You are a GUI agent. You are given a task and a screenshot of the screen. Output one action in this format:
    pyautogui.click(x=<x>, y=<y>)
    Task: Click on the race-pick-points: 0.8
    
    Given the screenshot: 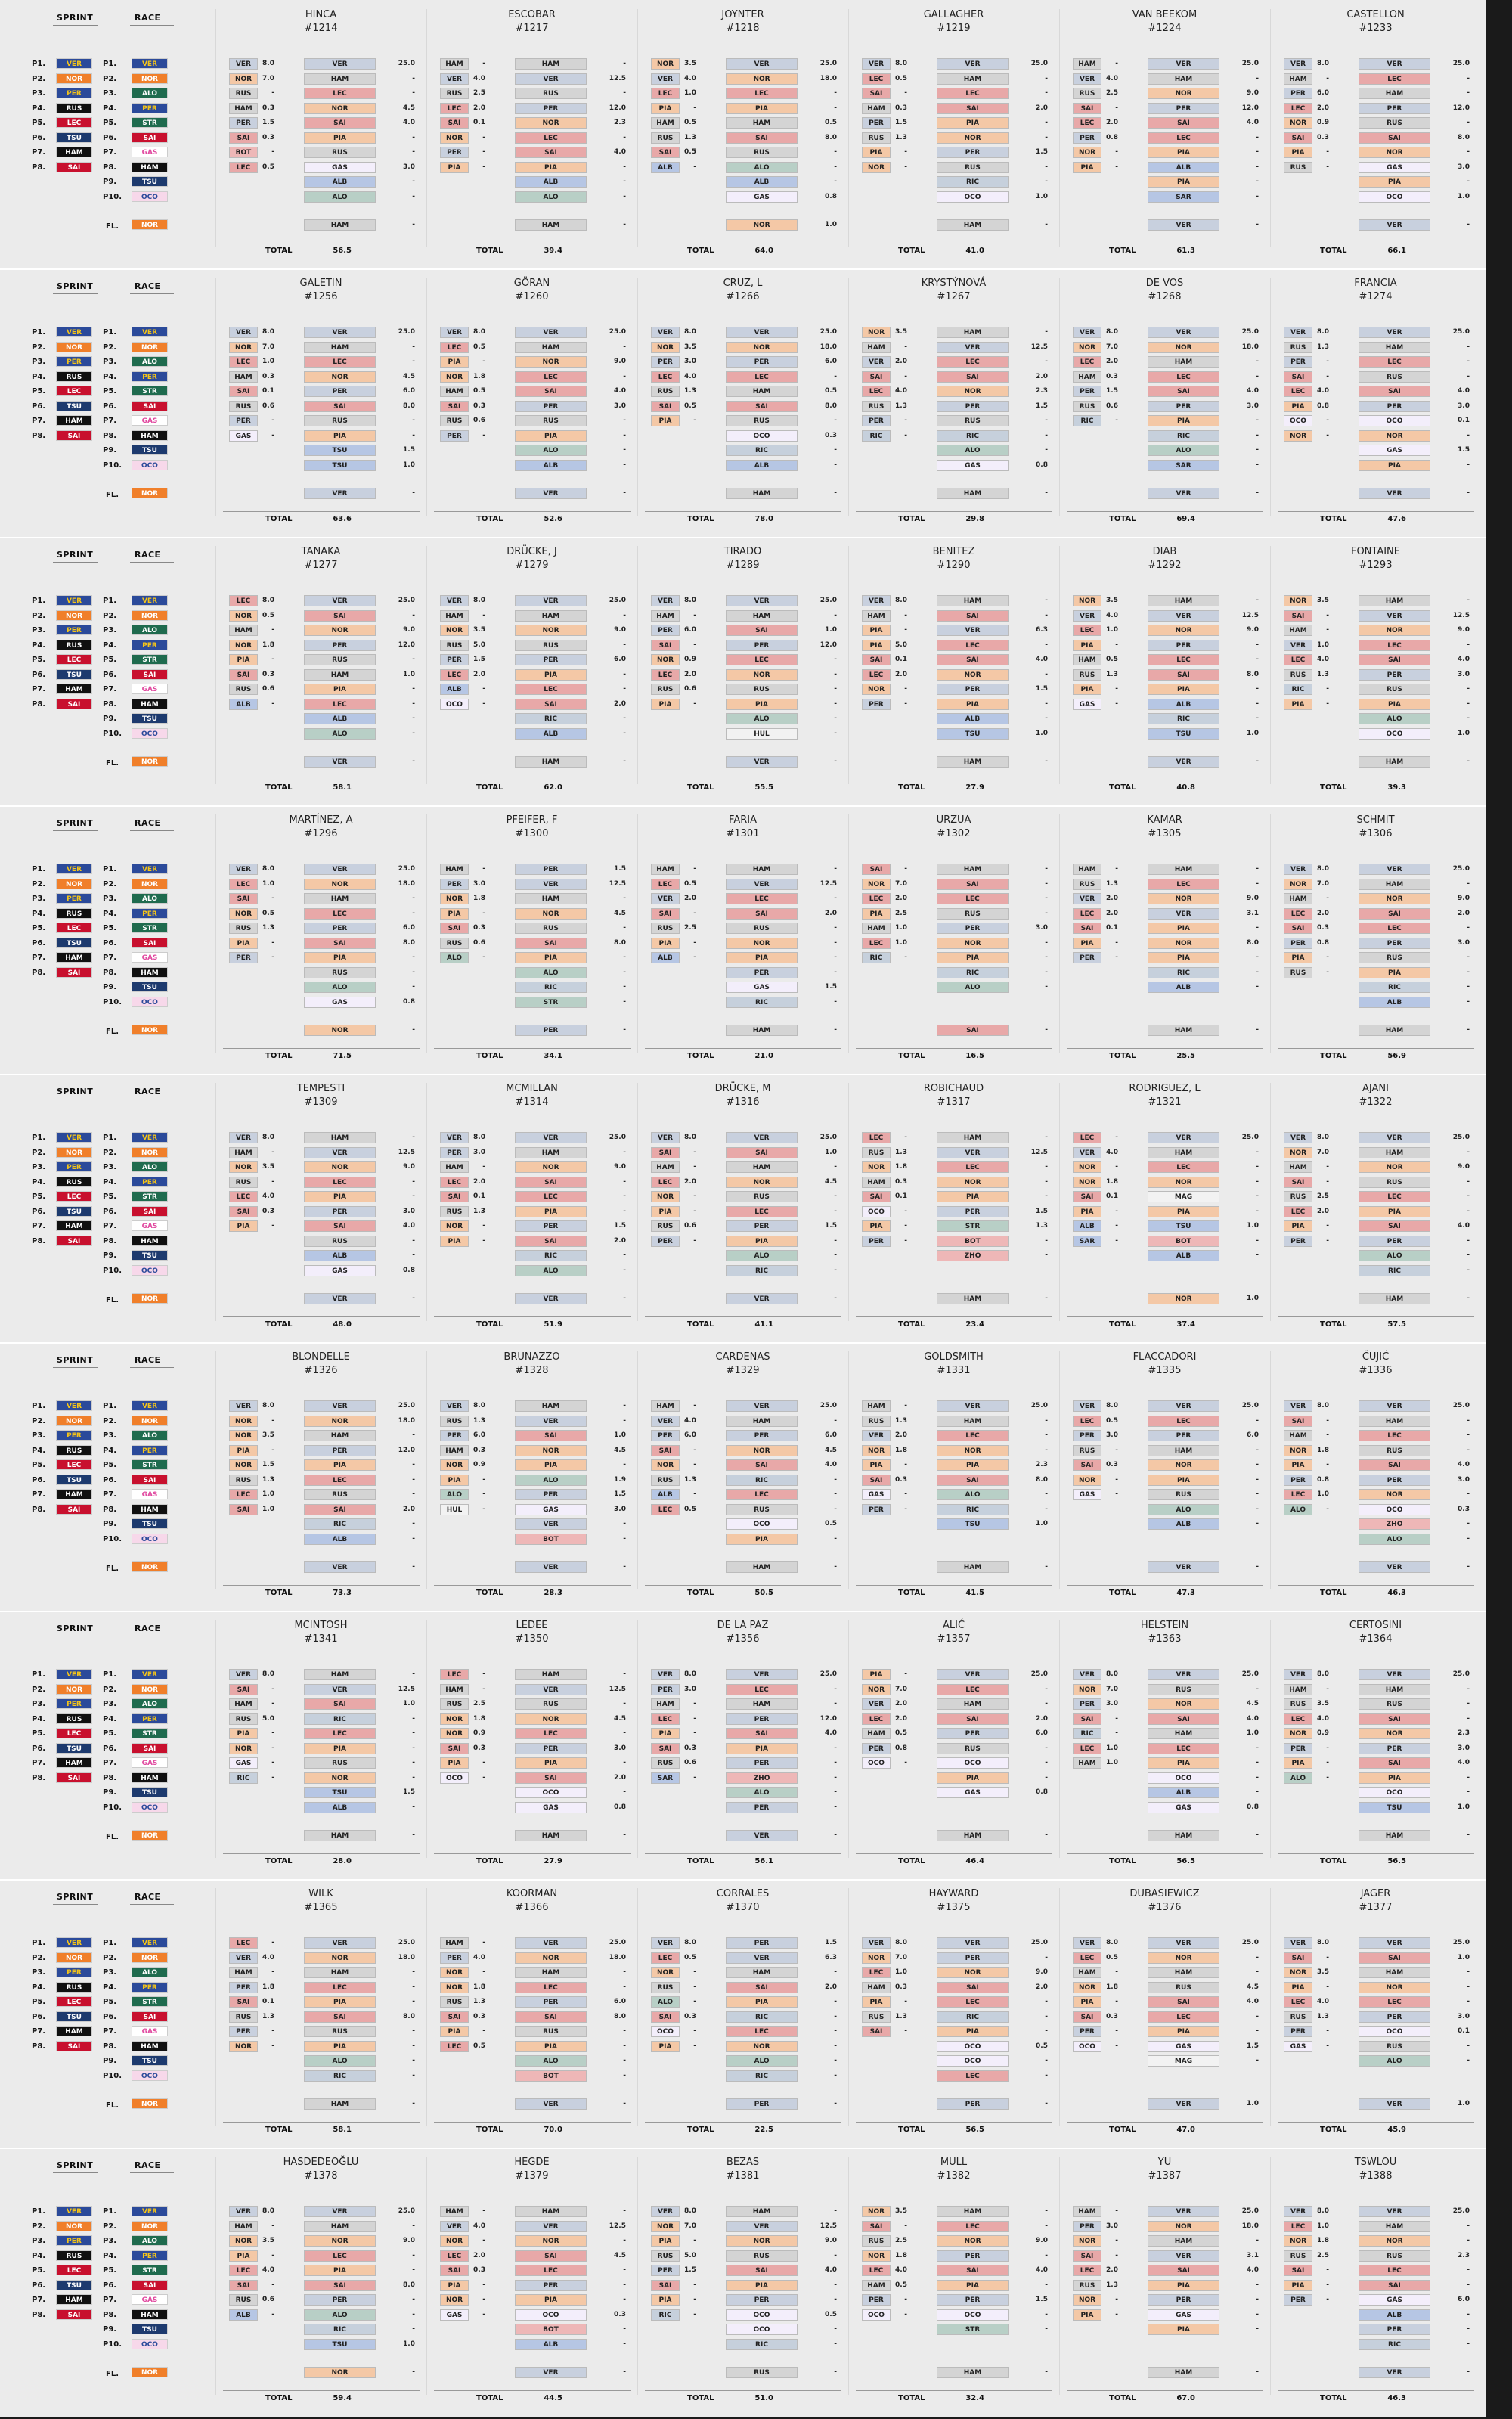 What is the action you would take?
    pyautogui.click(x=1253, y=1807)
    